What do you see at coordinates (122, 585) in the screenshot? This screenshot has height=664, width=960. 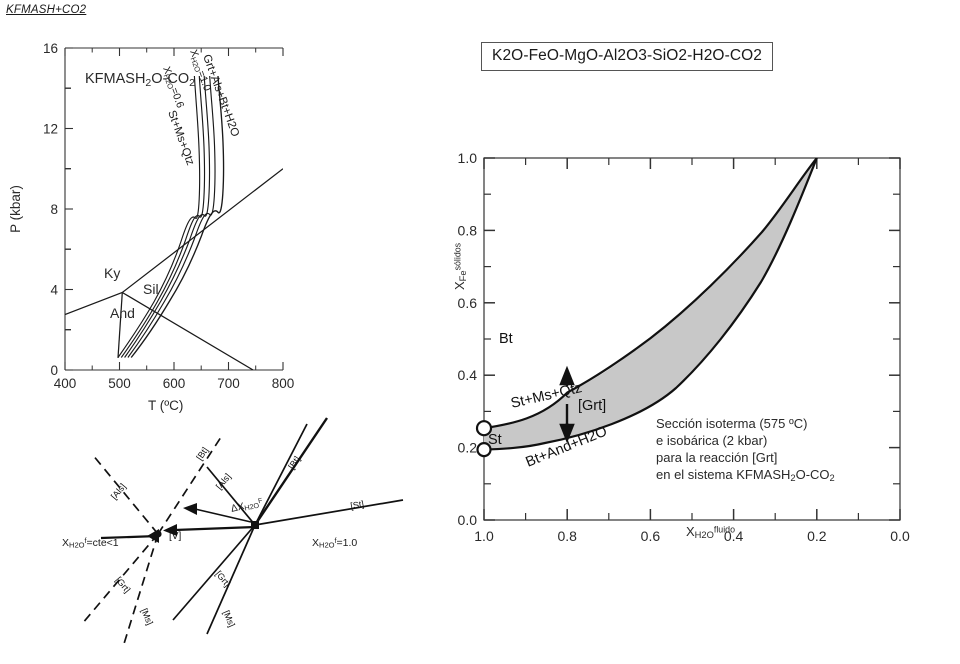 I see `net-label-grt-left: [Grt]` at bounding box center [122, 585].